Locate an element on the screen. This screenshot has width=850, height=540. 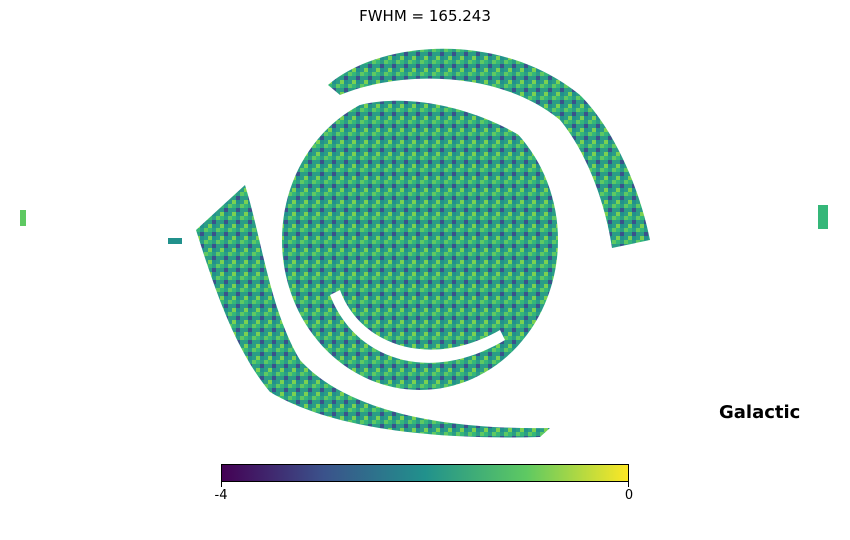
gap-arc-top is located at coordinates (462, 128).